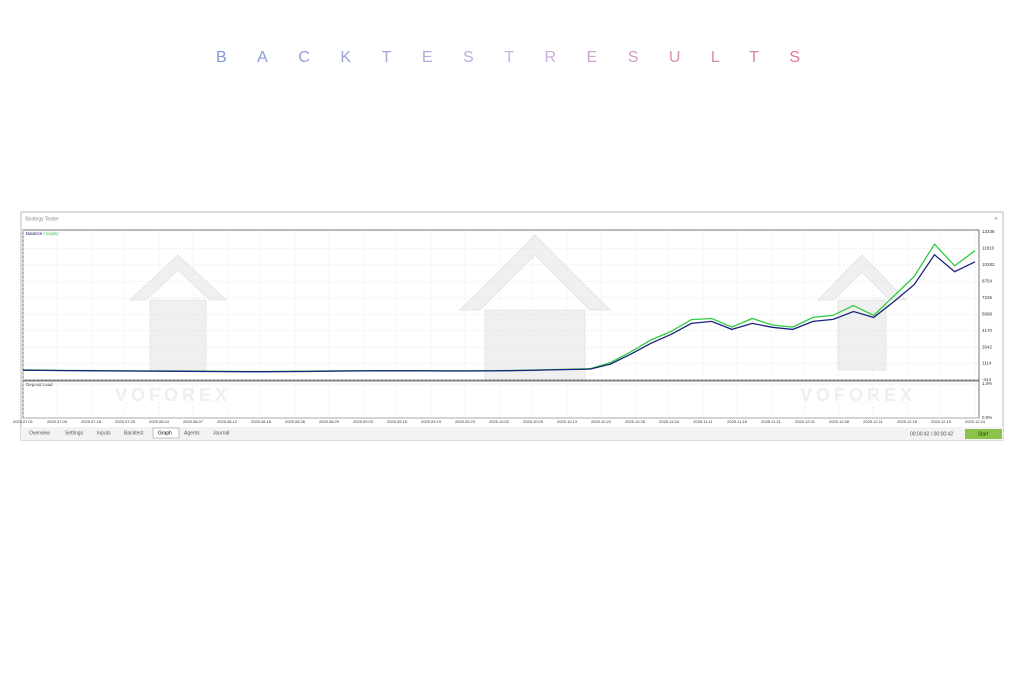 The image size is (1024, 675). What do you see at coordinates (192, 433) in the screenshot?
I see `tab: Agents` at bounding box center [192, 433].